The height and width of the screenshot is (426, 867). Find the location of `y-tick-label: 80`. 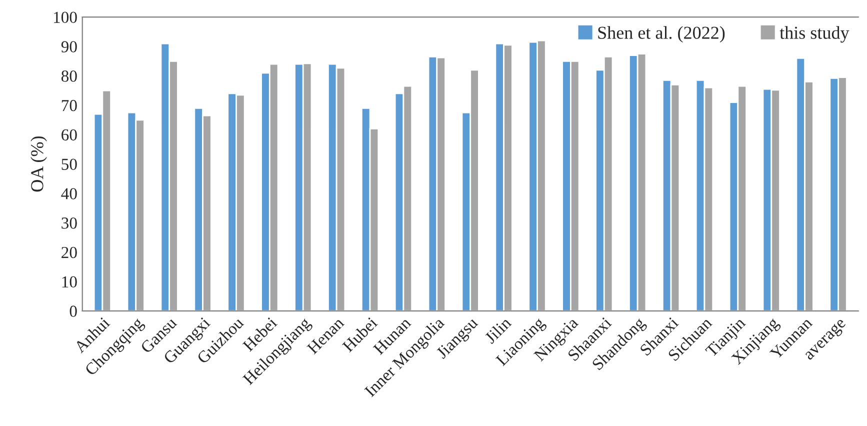

y-tick-label: 80 is located at coordinates (69, 76).